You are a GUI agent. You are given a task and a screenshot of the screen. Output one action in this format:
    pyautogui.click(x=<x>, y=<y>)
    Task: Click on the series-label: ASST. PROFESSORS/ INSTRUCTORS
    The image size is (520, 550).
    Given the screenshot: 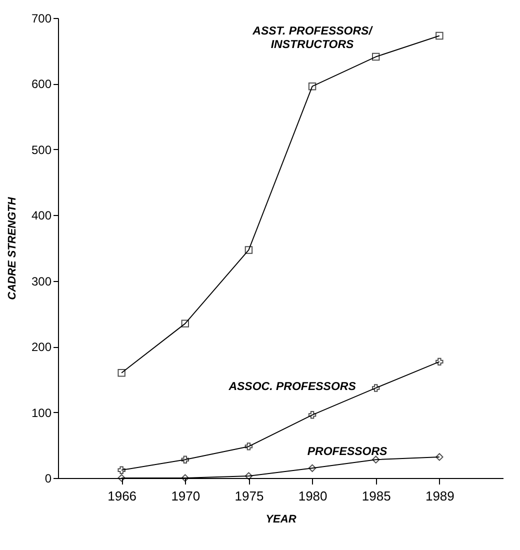 What is the action you would take?
    pyautogui.click(x=313, y=38)
    